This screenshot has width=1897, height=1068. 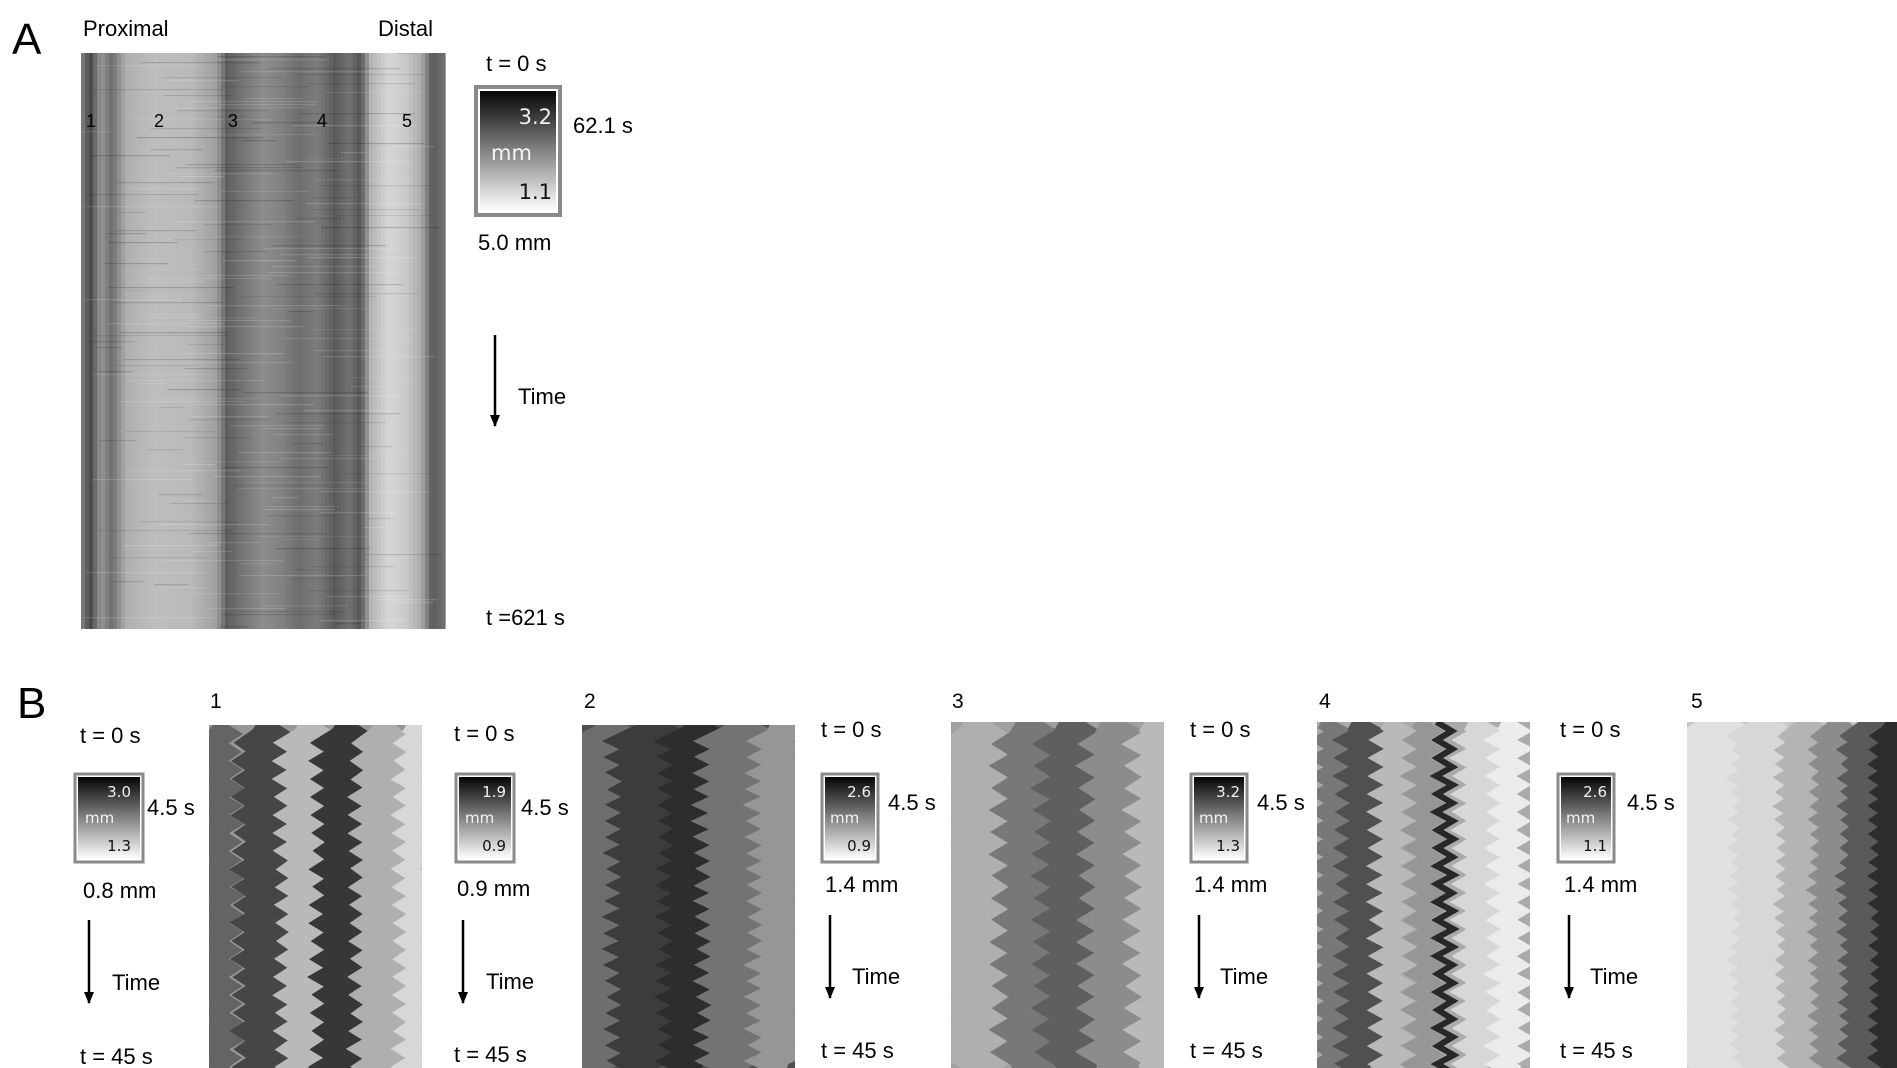 I want to click on subpanel-4-scale-min: 1.3, so click(x=1228, y=846).